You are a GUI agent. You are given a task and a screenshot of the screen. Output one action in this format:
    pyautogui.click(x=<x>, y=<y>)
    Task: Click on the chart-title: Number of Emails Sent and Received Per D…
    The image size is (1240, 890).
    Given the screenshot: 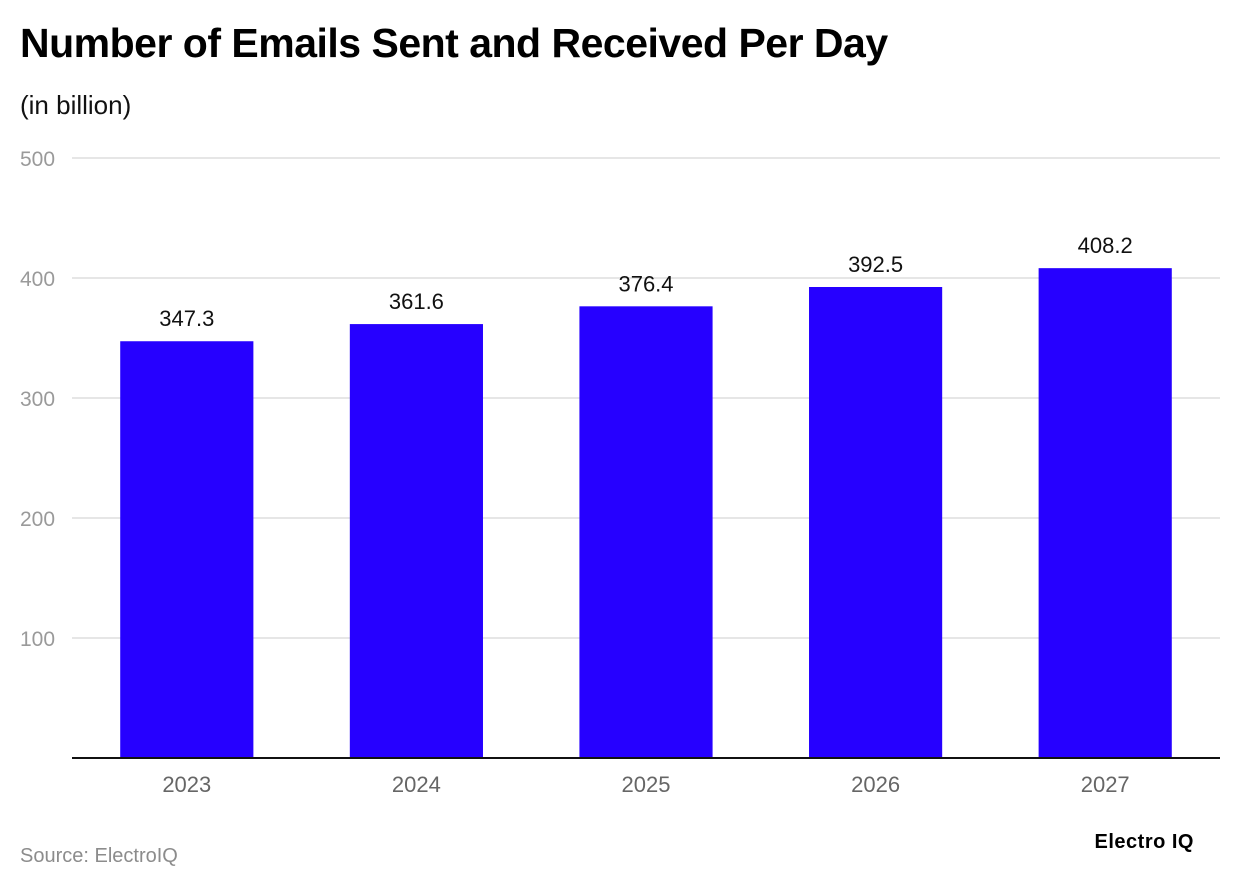 What is the action you would take?
    pyautogui.click(x=454, y=43)
    